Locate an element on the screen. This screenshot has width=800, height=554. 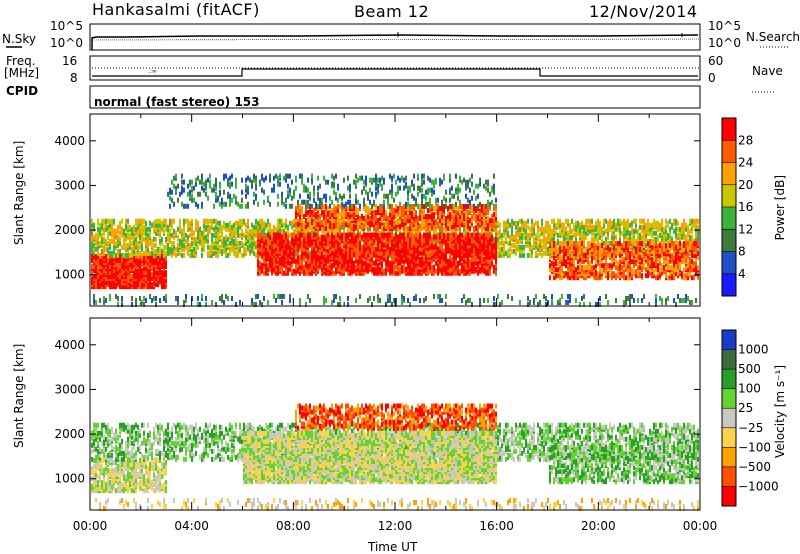
cpid-value: normal (fast stereo) 153 is located at coordinates (177, 102).